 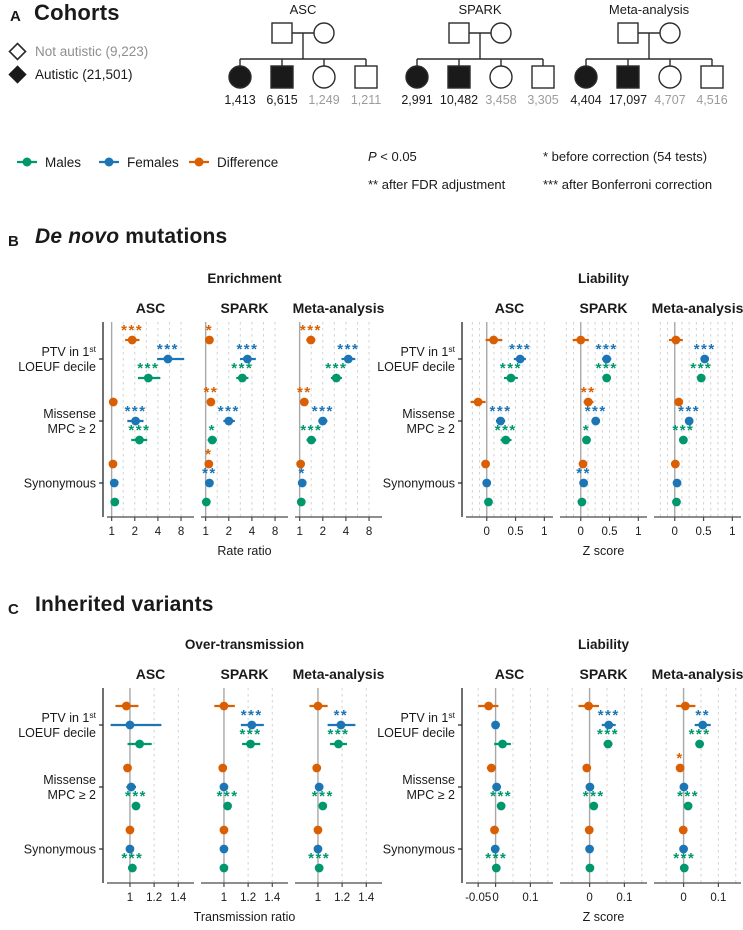 I want to click on not-autistic-label: Not autistic (9,223), so click(x=92, y=51).